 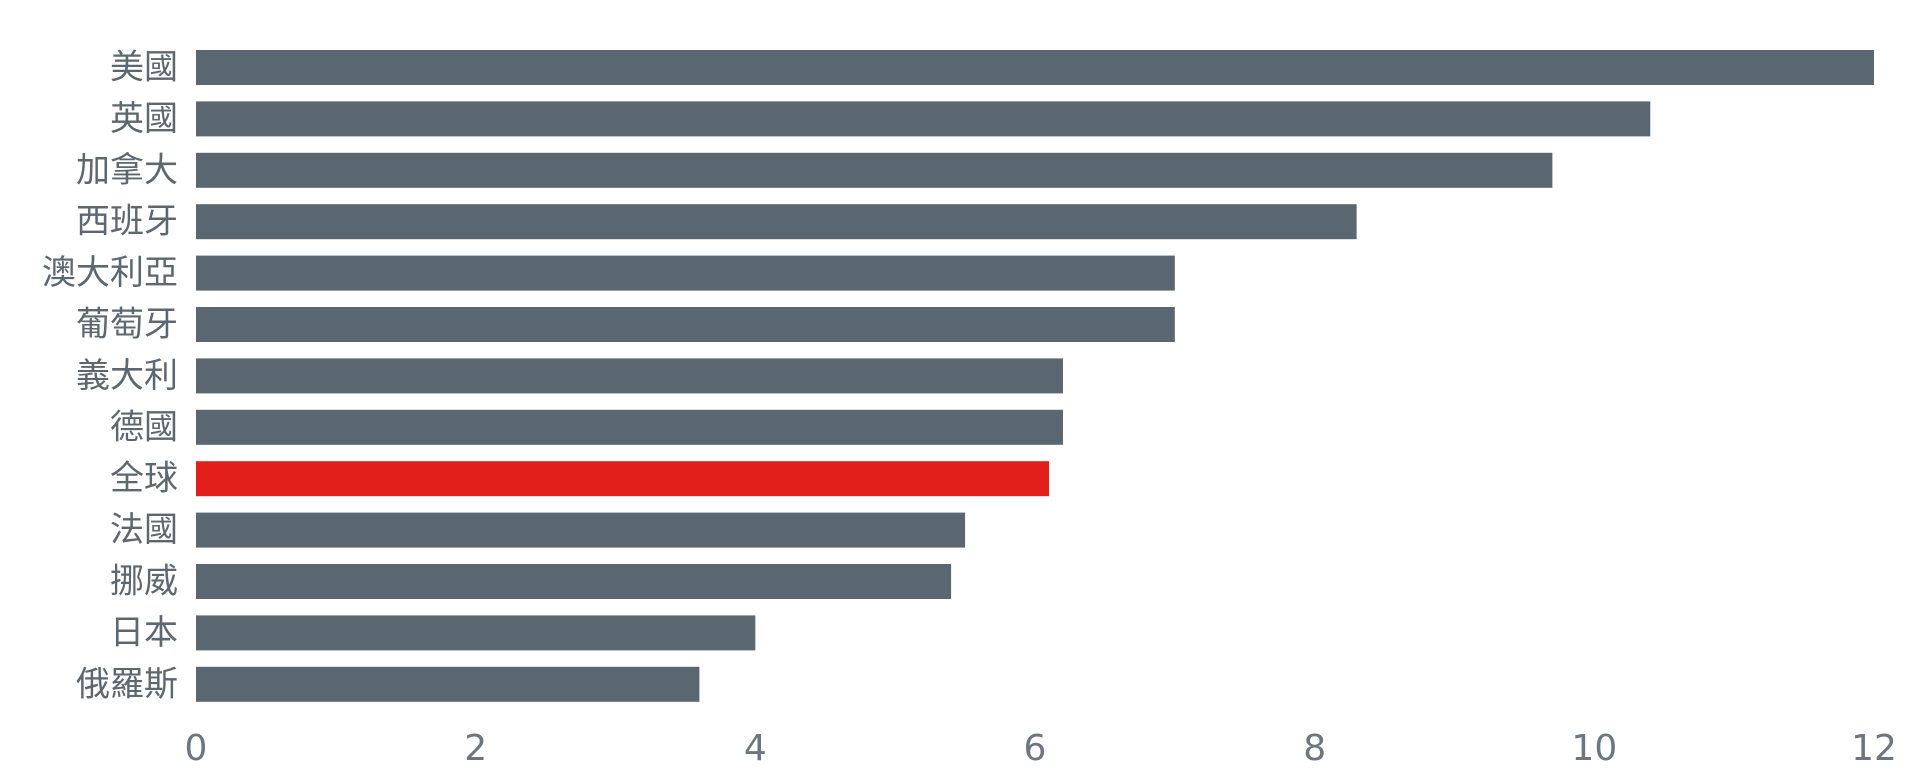 I want to click on x-tick-label-6: 12, so click(x=1874, y=748).